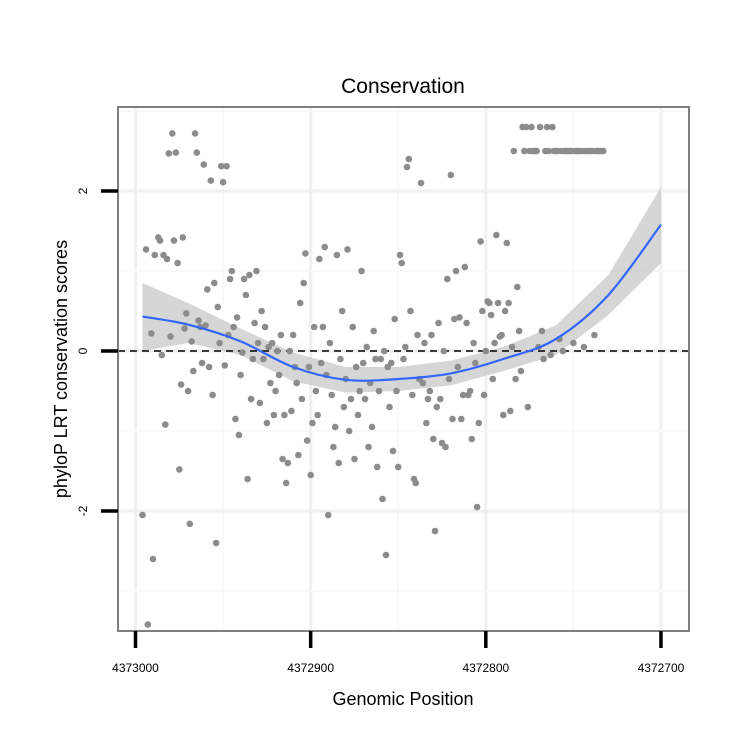  Describe the element at coordinates (403, 86) in the screenshot. I see `chart-title: Conservation` at that location.